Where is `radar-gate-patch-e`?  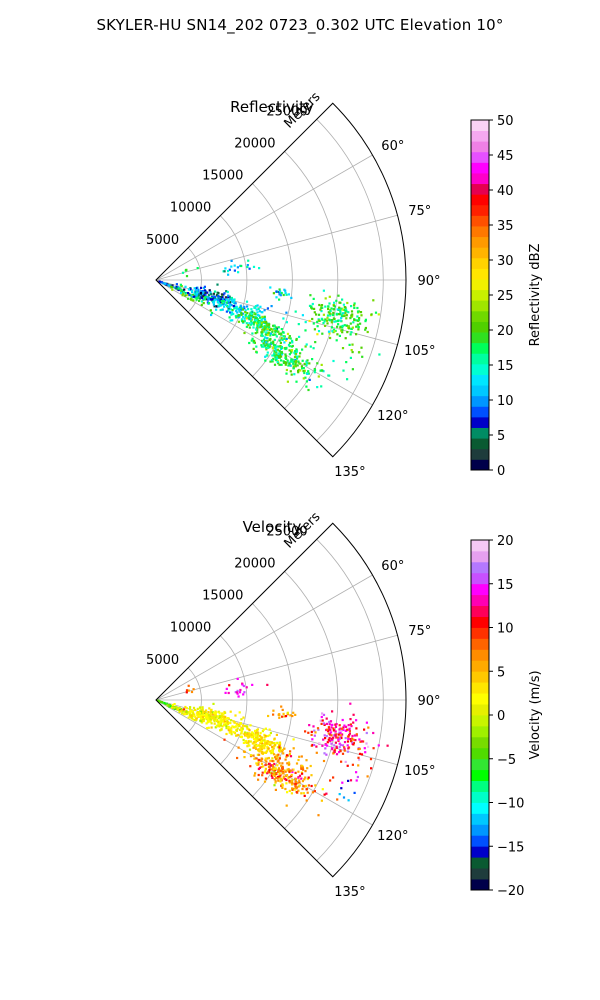 radar-gate-patch-e is located at coordinates (288, 294).